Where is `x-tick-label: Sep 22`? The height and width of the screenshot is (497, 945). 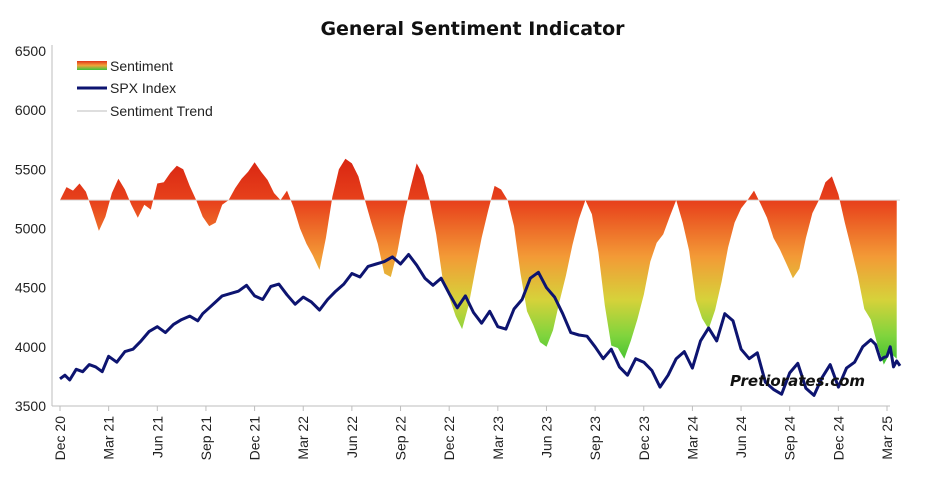
x-tick-label: Sep 22 is located at coordinates (401, 438).